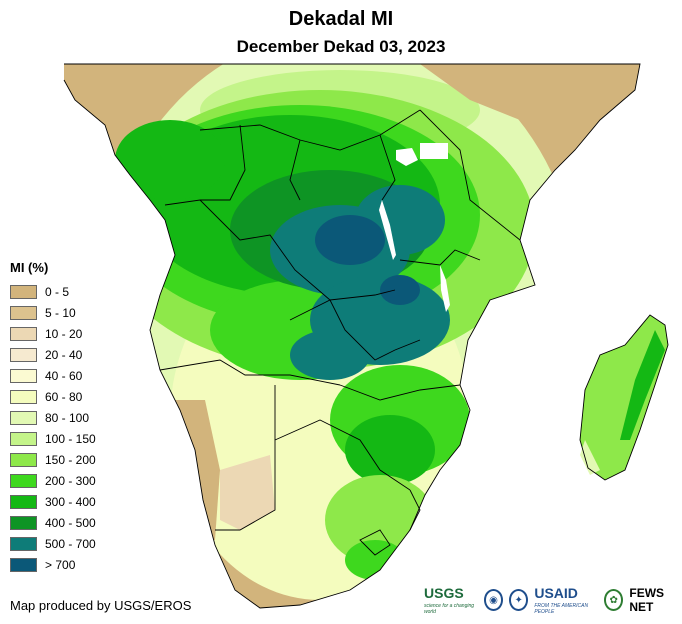 The image size is (682, 624). I want to click on legend-row: 80 - 100, so click(53, 417).